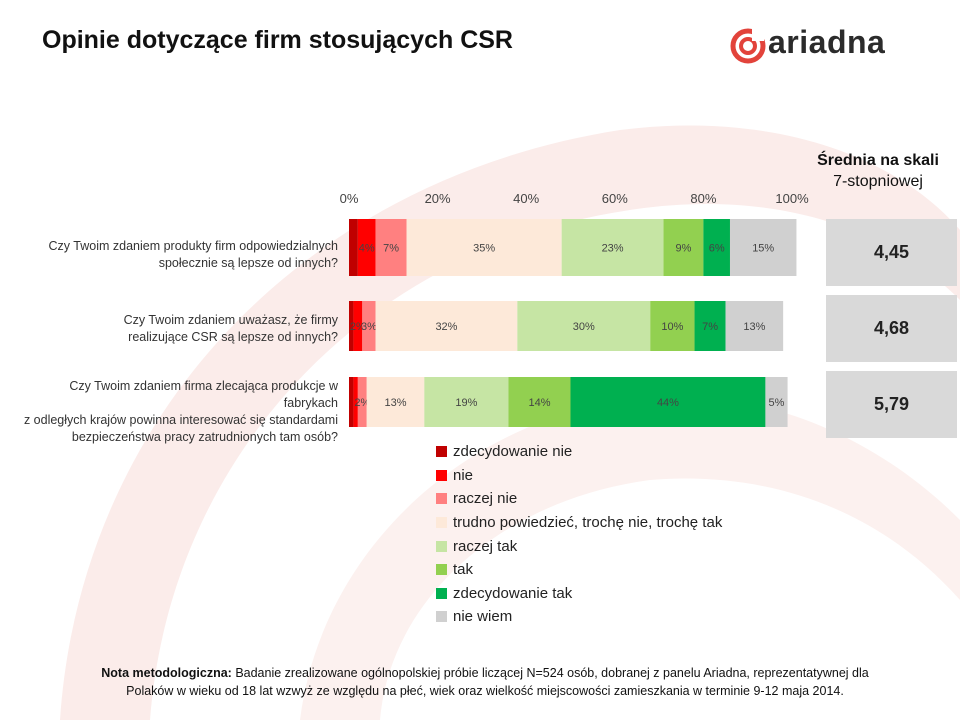  I want to click on average-value-box: 5,79, so click(891, 404).